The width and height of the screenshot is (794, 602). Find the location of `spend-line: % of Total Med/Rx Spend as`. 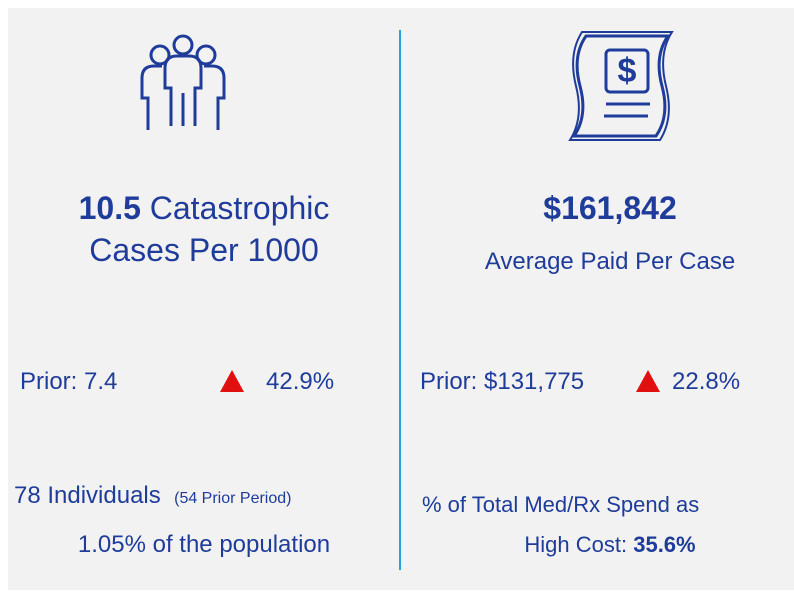

spend-line: % of Total Med/Rx Spend as is located at coordinates (561, 504).